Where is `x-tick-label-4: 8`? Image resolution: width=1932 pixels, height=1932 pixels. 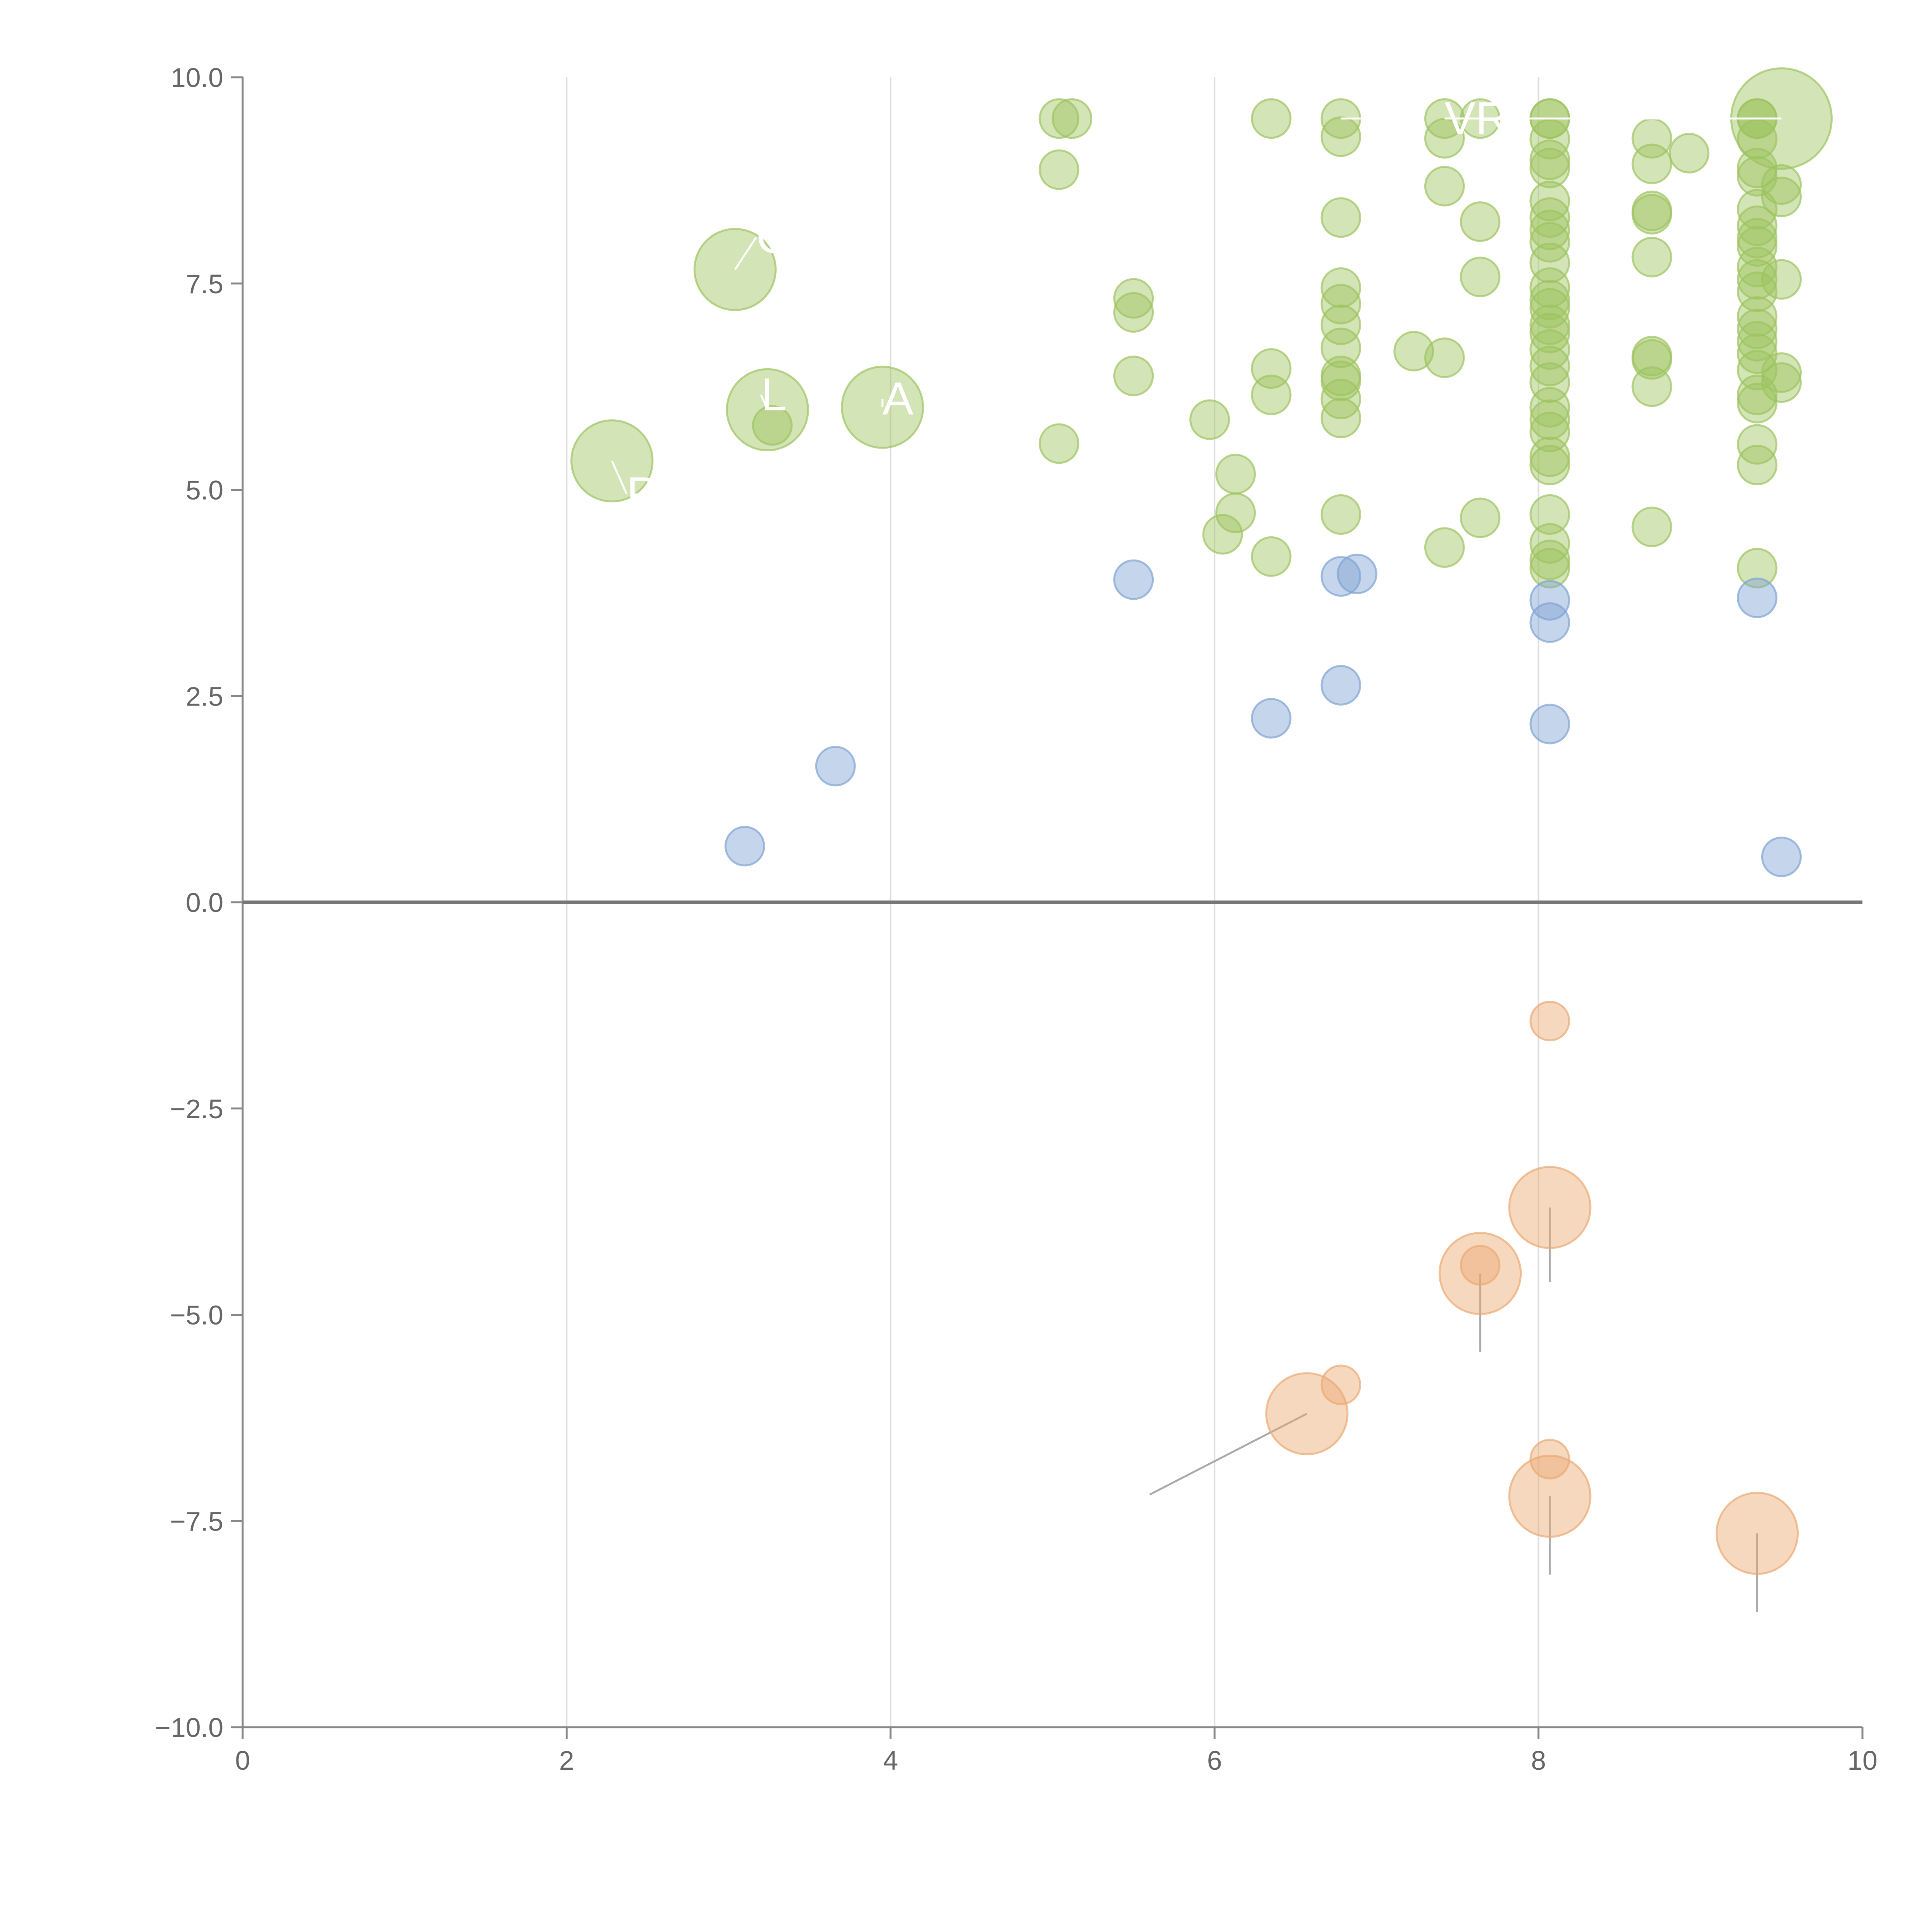
x-tick-label-4: 8 is located at coordinates (1539, 1760).